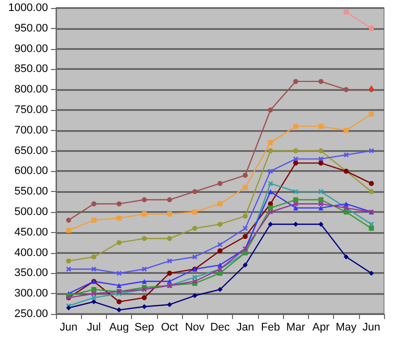 The height and width of the screenshot is (338, 400). I want to click on y-tick-label: 850.00, so click(31, 69).